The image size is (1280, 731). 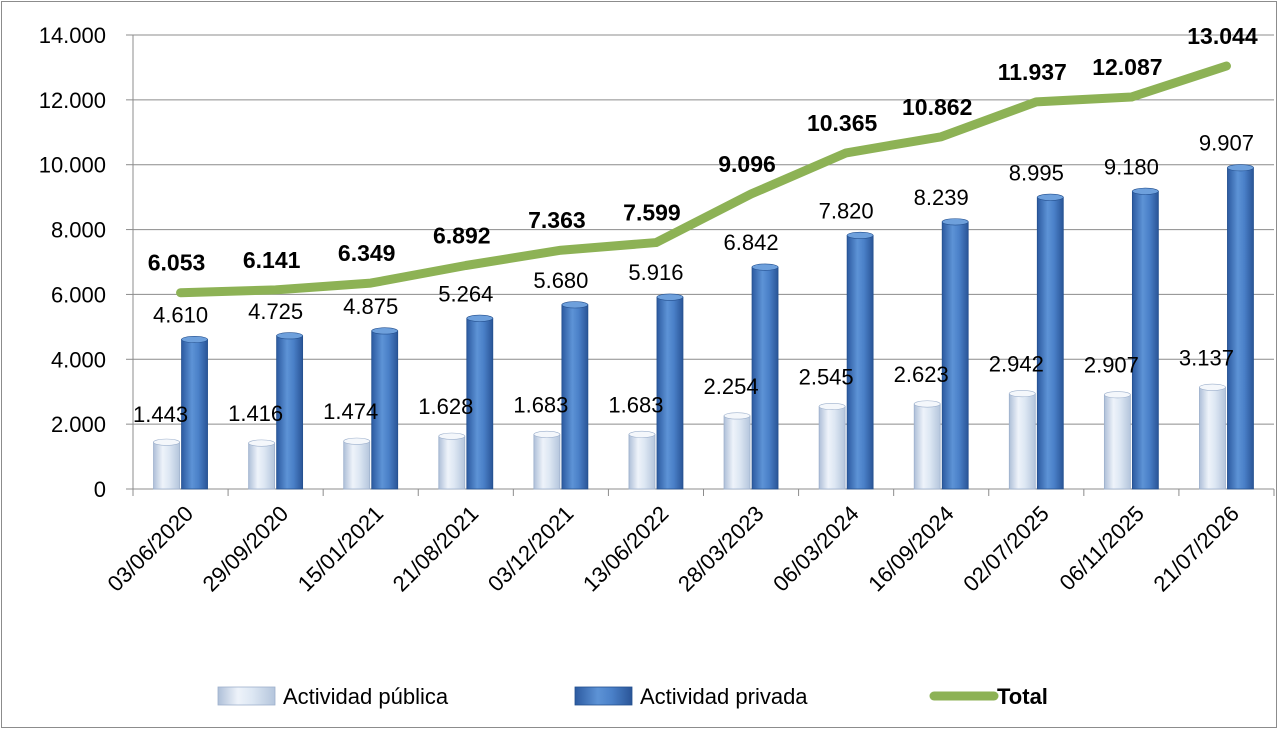 What do you see at coordinates (721, 549) in the screenshot?
I see `x-tick-label: 28/03/2023` at bounding box center [721, 549].